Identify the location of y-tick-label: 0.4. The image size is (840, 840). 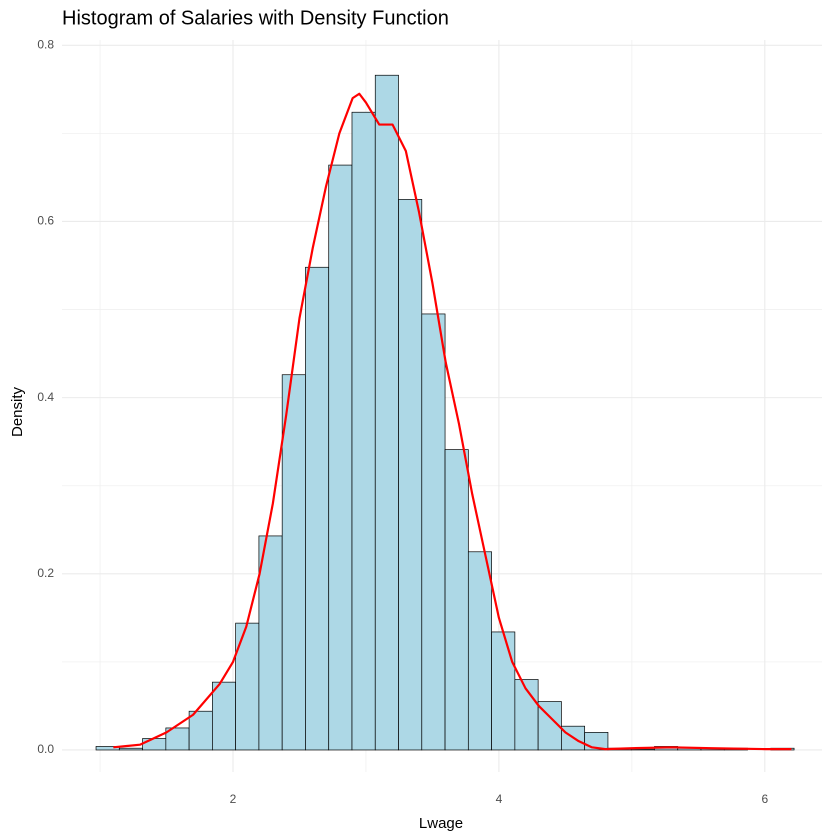
(45, 397).